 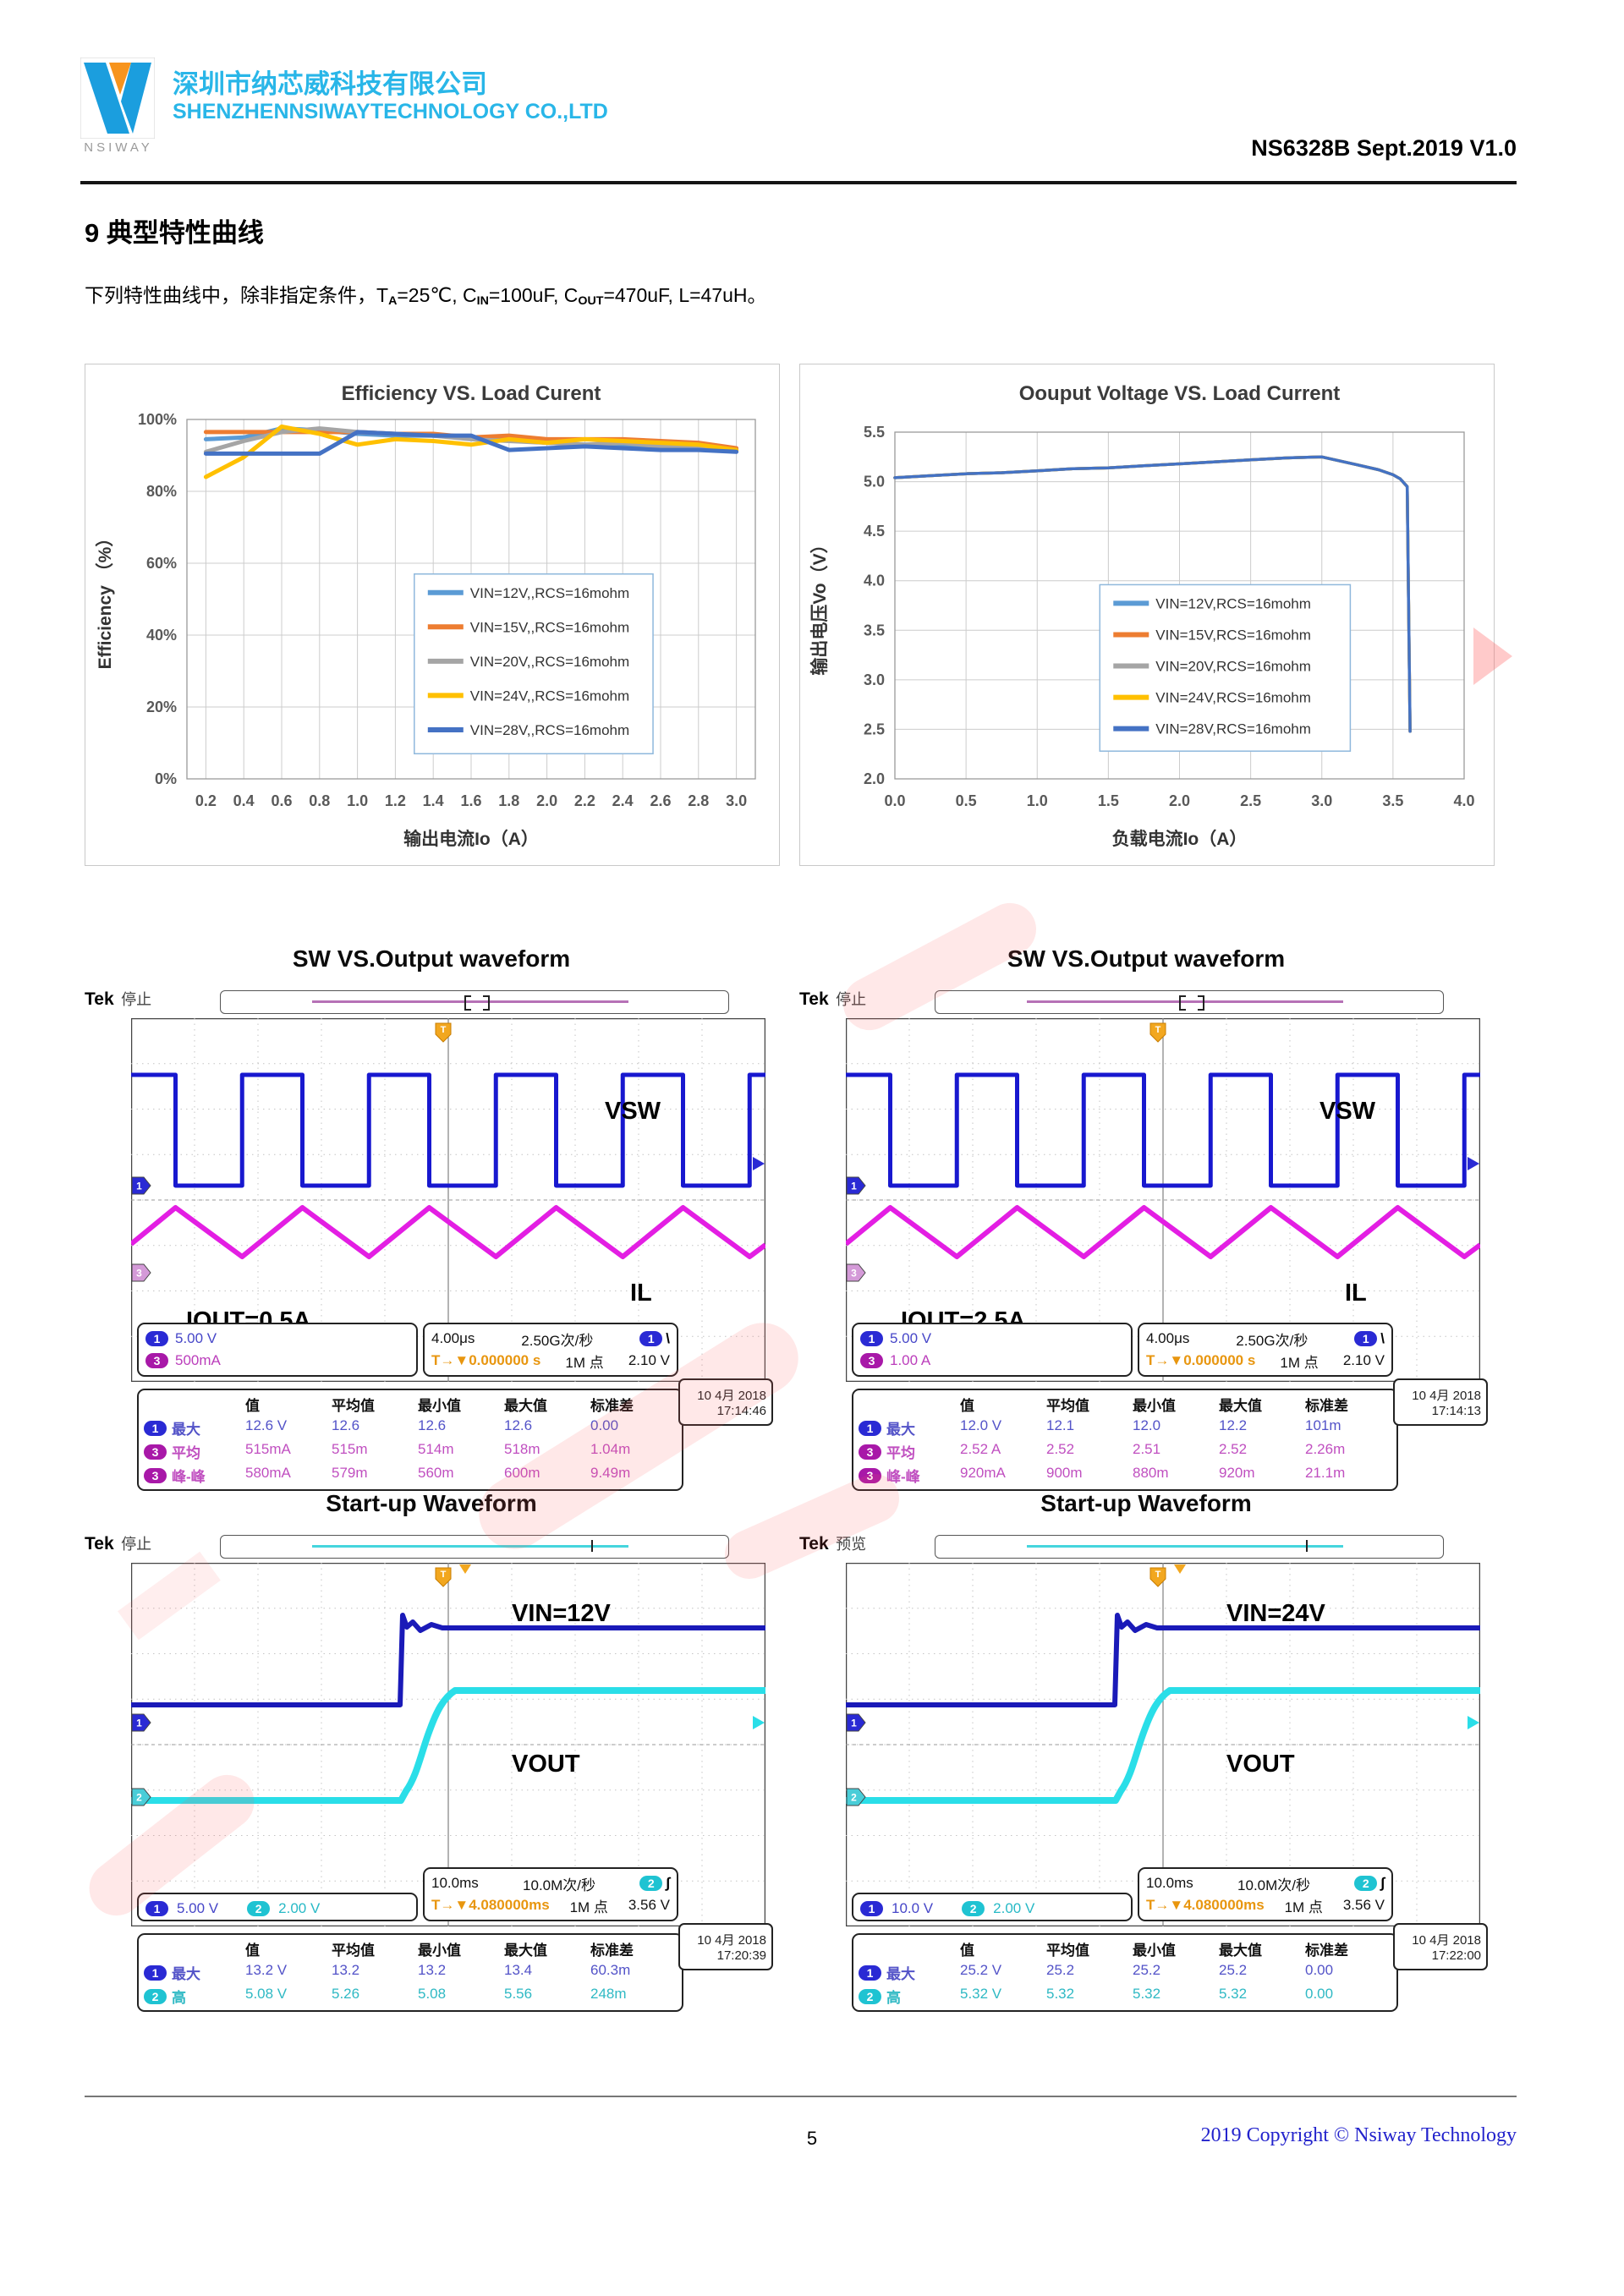 I want to click on svg-text: 负载电流Io（A）, so click(x=1180, y=839).